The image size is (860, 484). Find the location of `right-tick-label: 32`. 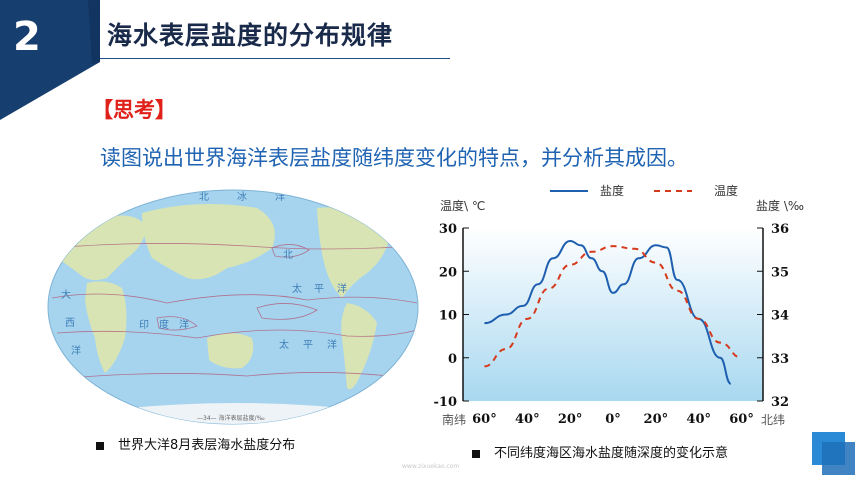

right-tick-label: 32 is located at coordinates (780, 402).